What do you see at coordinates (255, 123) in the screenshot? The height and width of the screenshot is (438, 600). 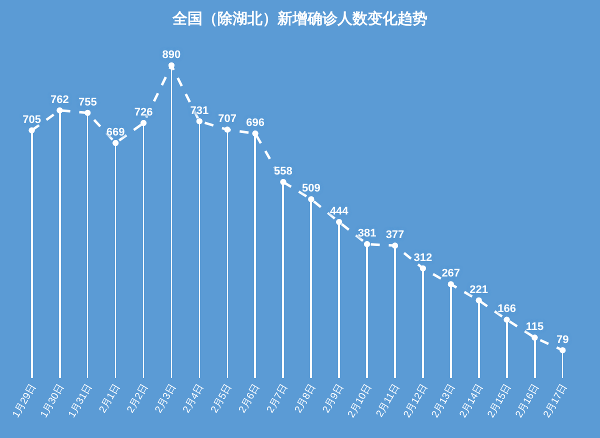 I see `data-label: 696` at bounding box center [255, 123].